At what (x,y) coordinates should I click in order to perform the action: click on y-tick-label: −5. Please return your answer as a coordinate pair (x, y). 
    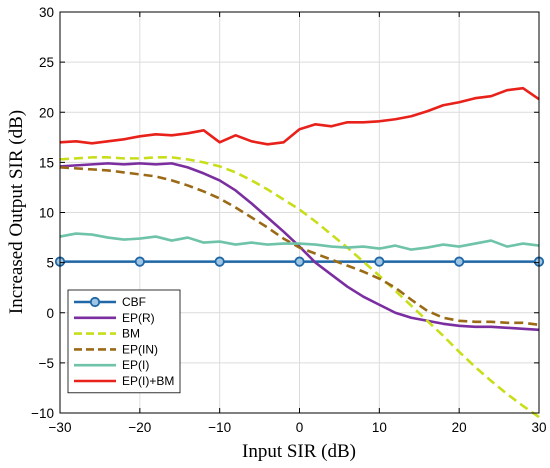
    Looking at the image, I should click on (46, 363).